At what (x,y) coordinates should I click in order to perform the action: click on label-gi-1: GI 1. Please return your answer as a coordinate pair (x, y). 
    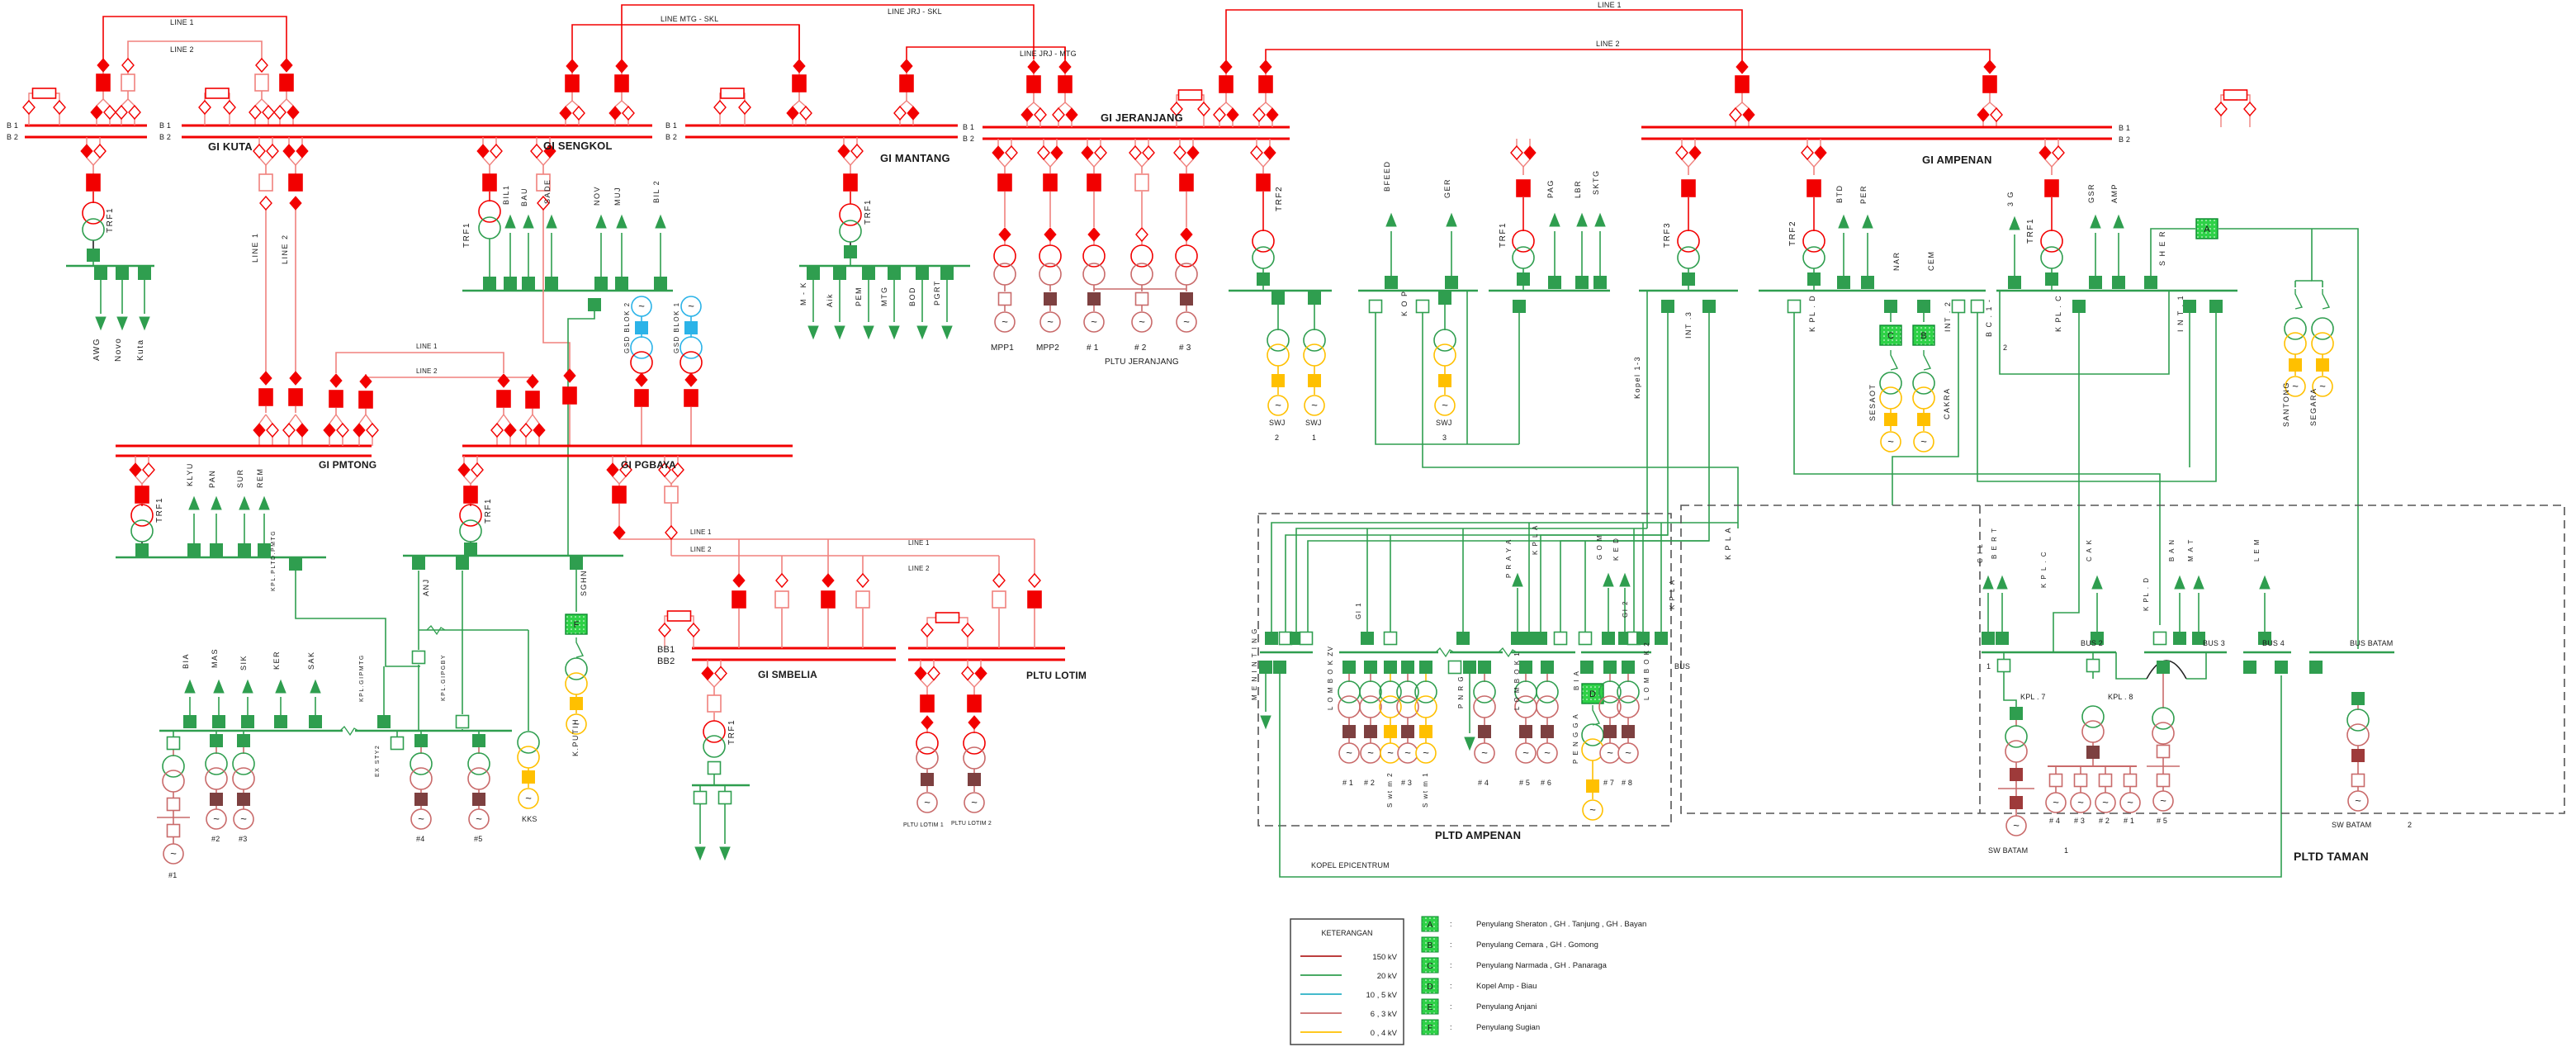
    Looking at the image, I should click on (1358, 611).